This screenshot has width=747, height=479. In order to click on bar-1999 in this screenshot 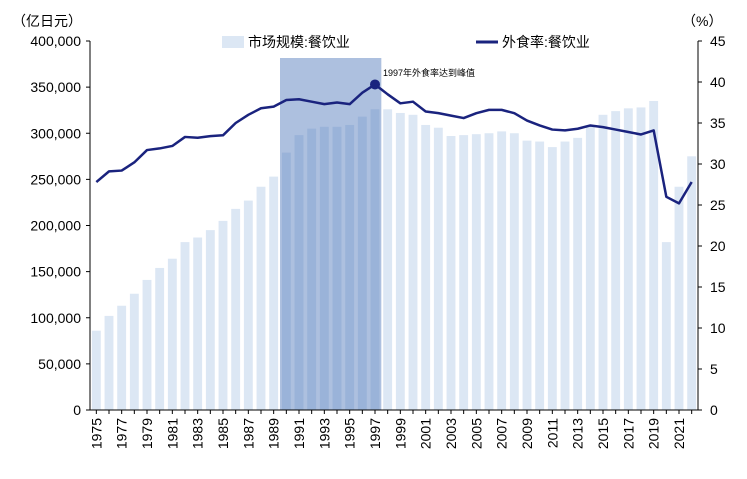, I will do `click(400, 261)`.